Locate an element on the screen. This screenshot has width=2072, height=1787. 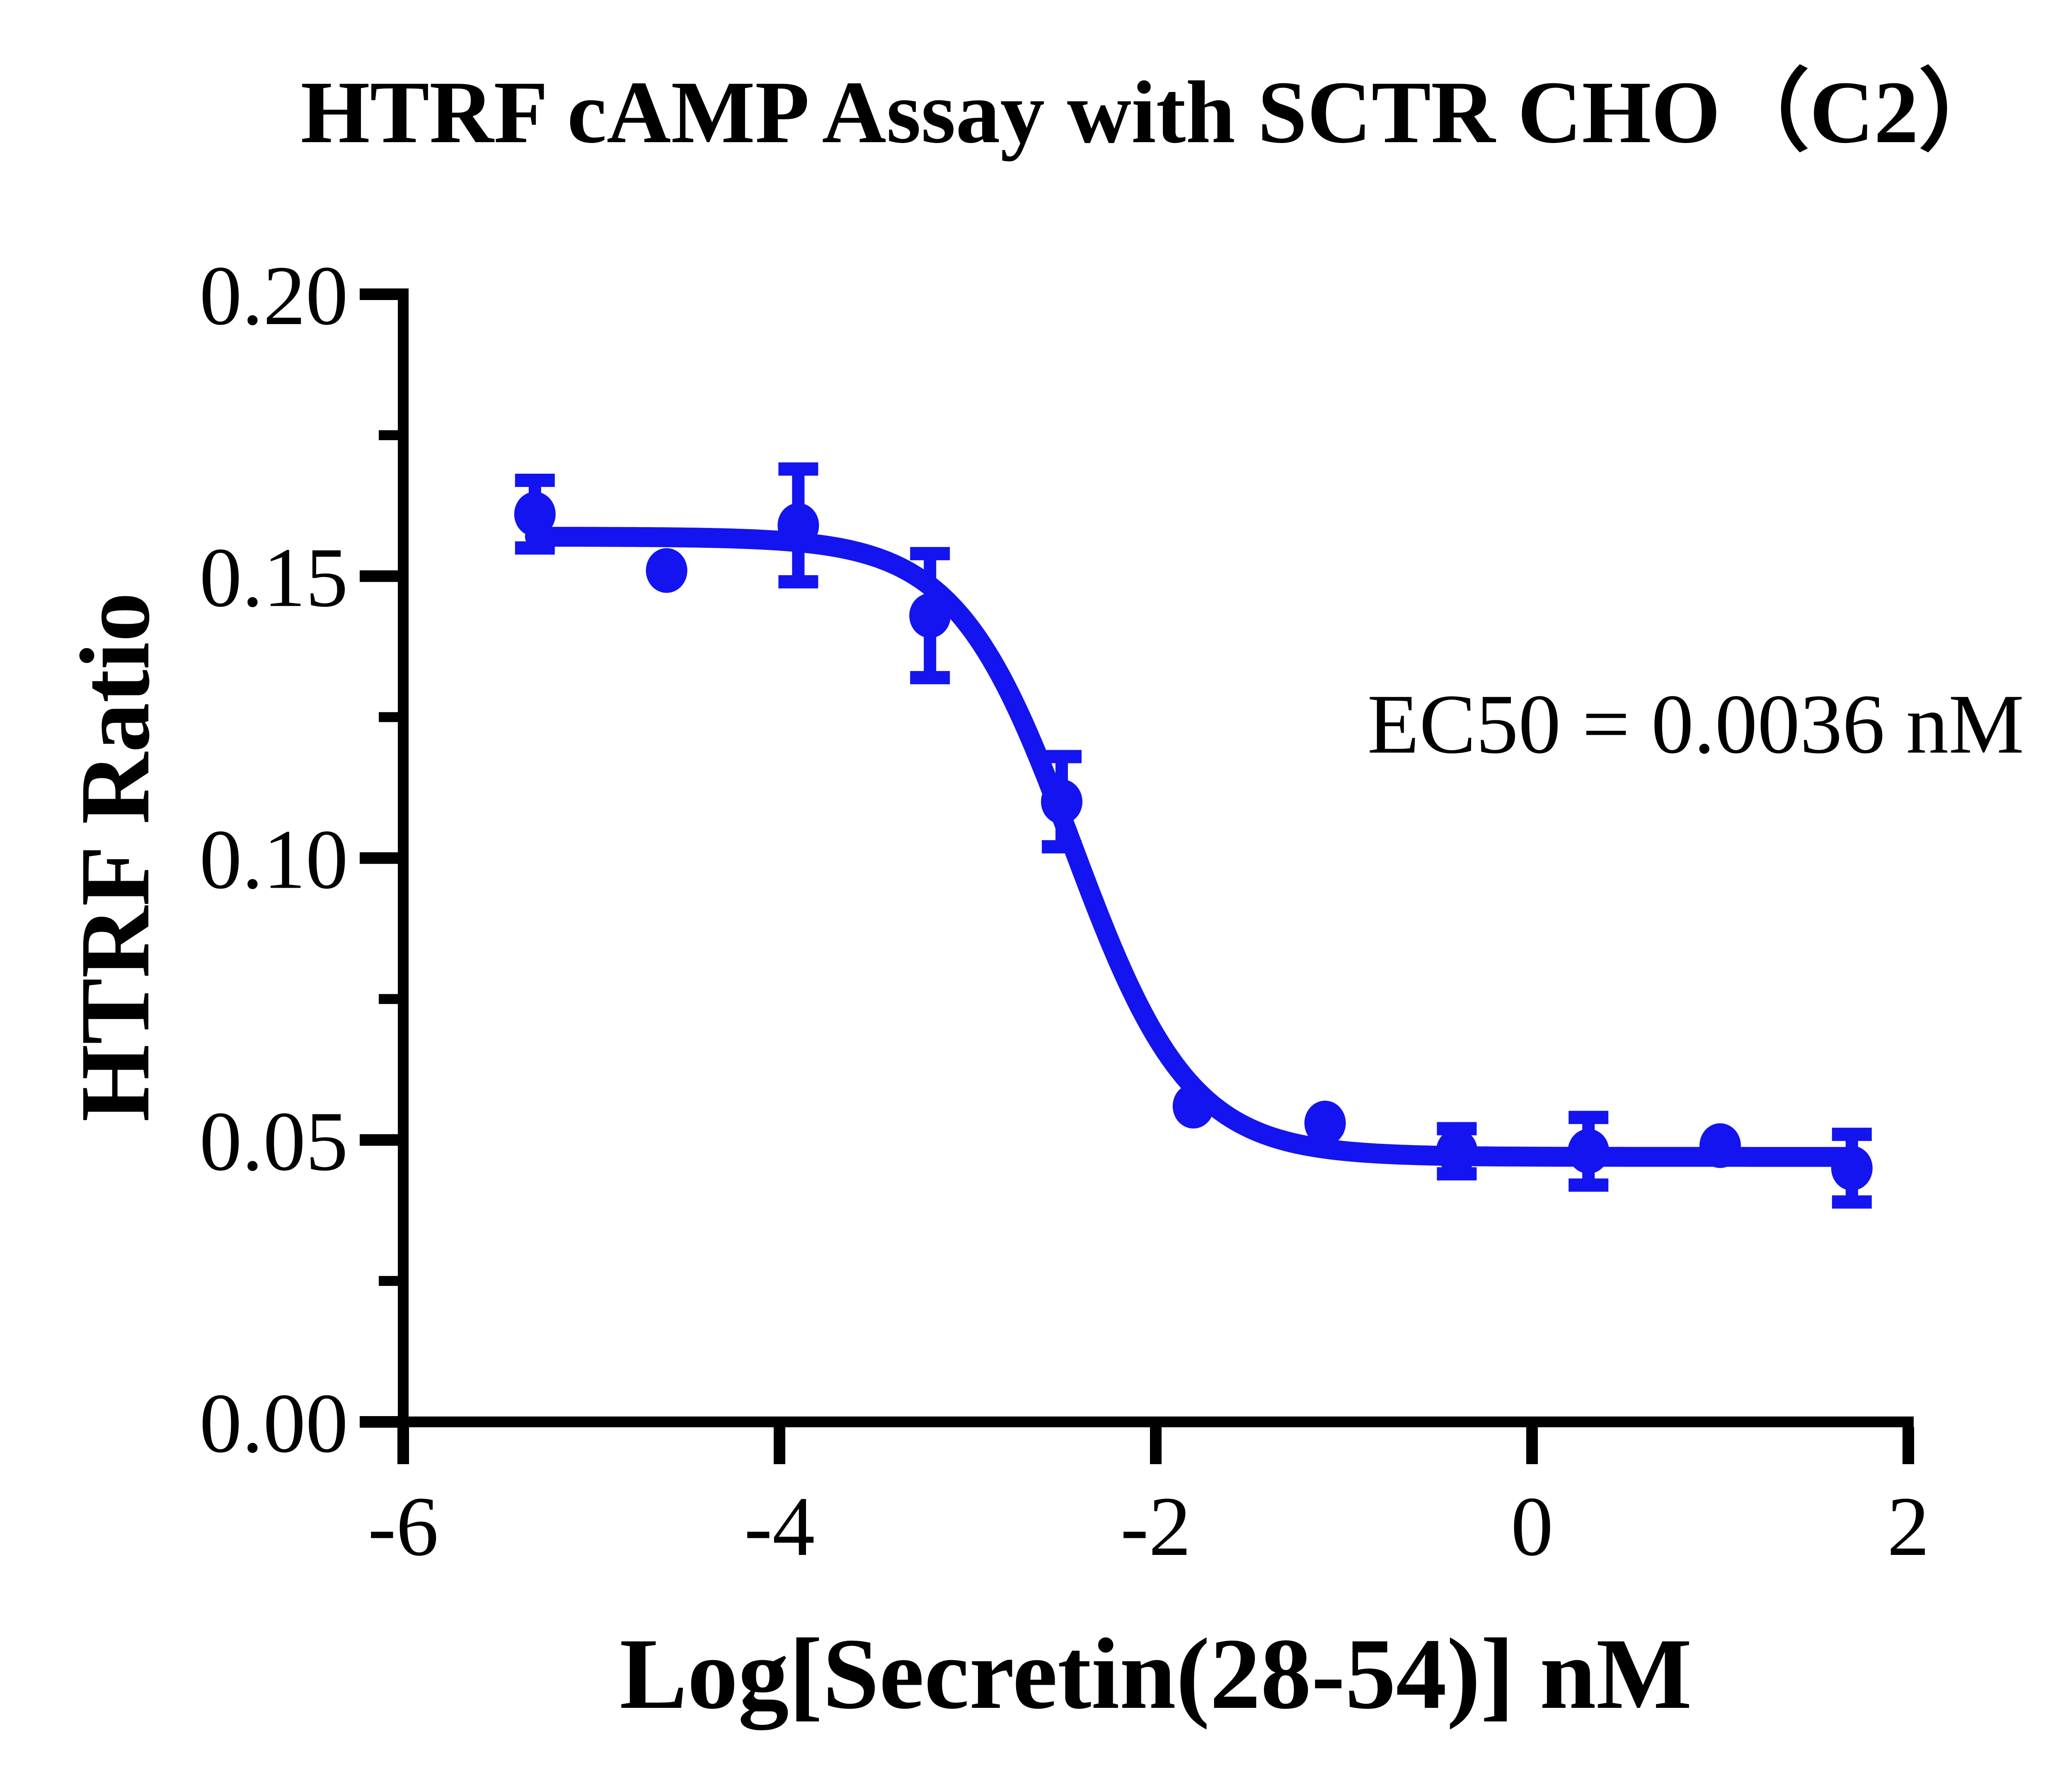
chart-title: HTRF cAMP Assay with SCTR CHO（C2） is located at coordinates (1153, 112).